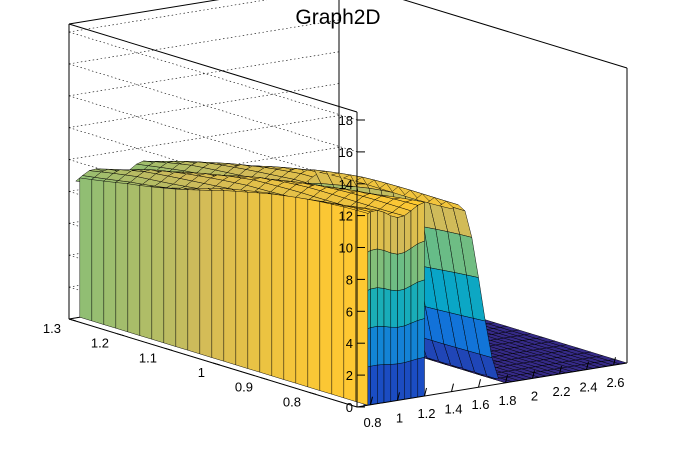 The height and width of the screenshot is (472, 696). I want to click on chart-title: Graph2D, so click(337, 17).